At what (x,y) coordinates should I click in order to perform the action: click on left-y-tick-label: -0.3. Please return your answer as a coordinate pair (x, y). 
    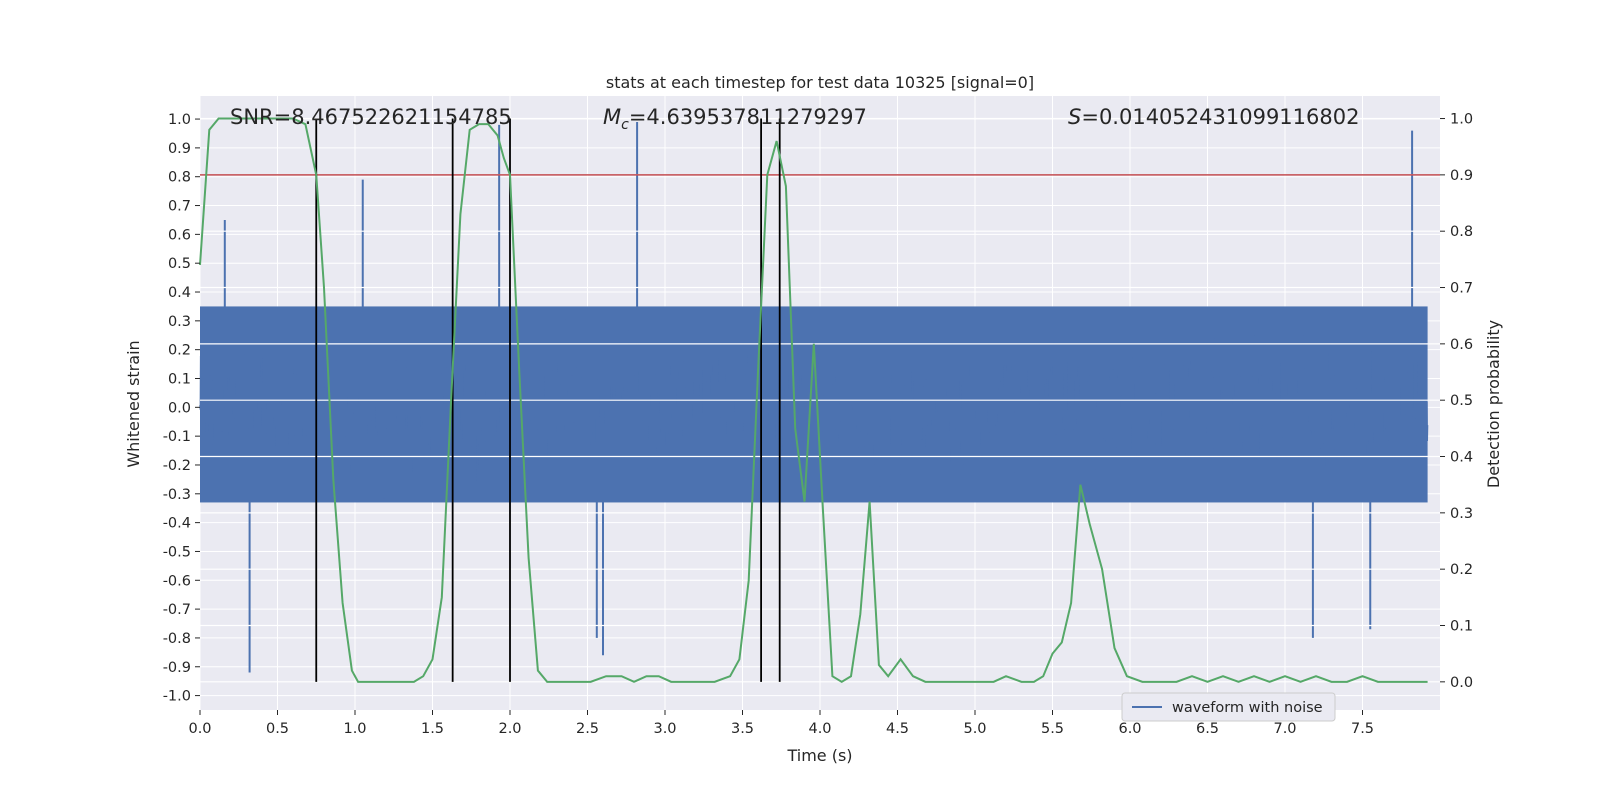
    Looking at the image, I should click on (177, 495).